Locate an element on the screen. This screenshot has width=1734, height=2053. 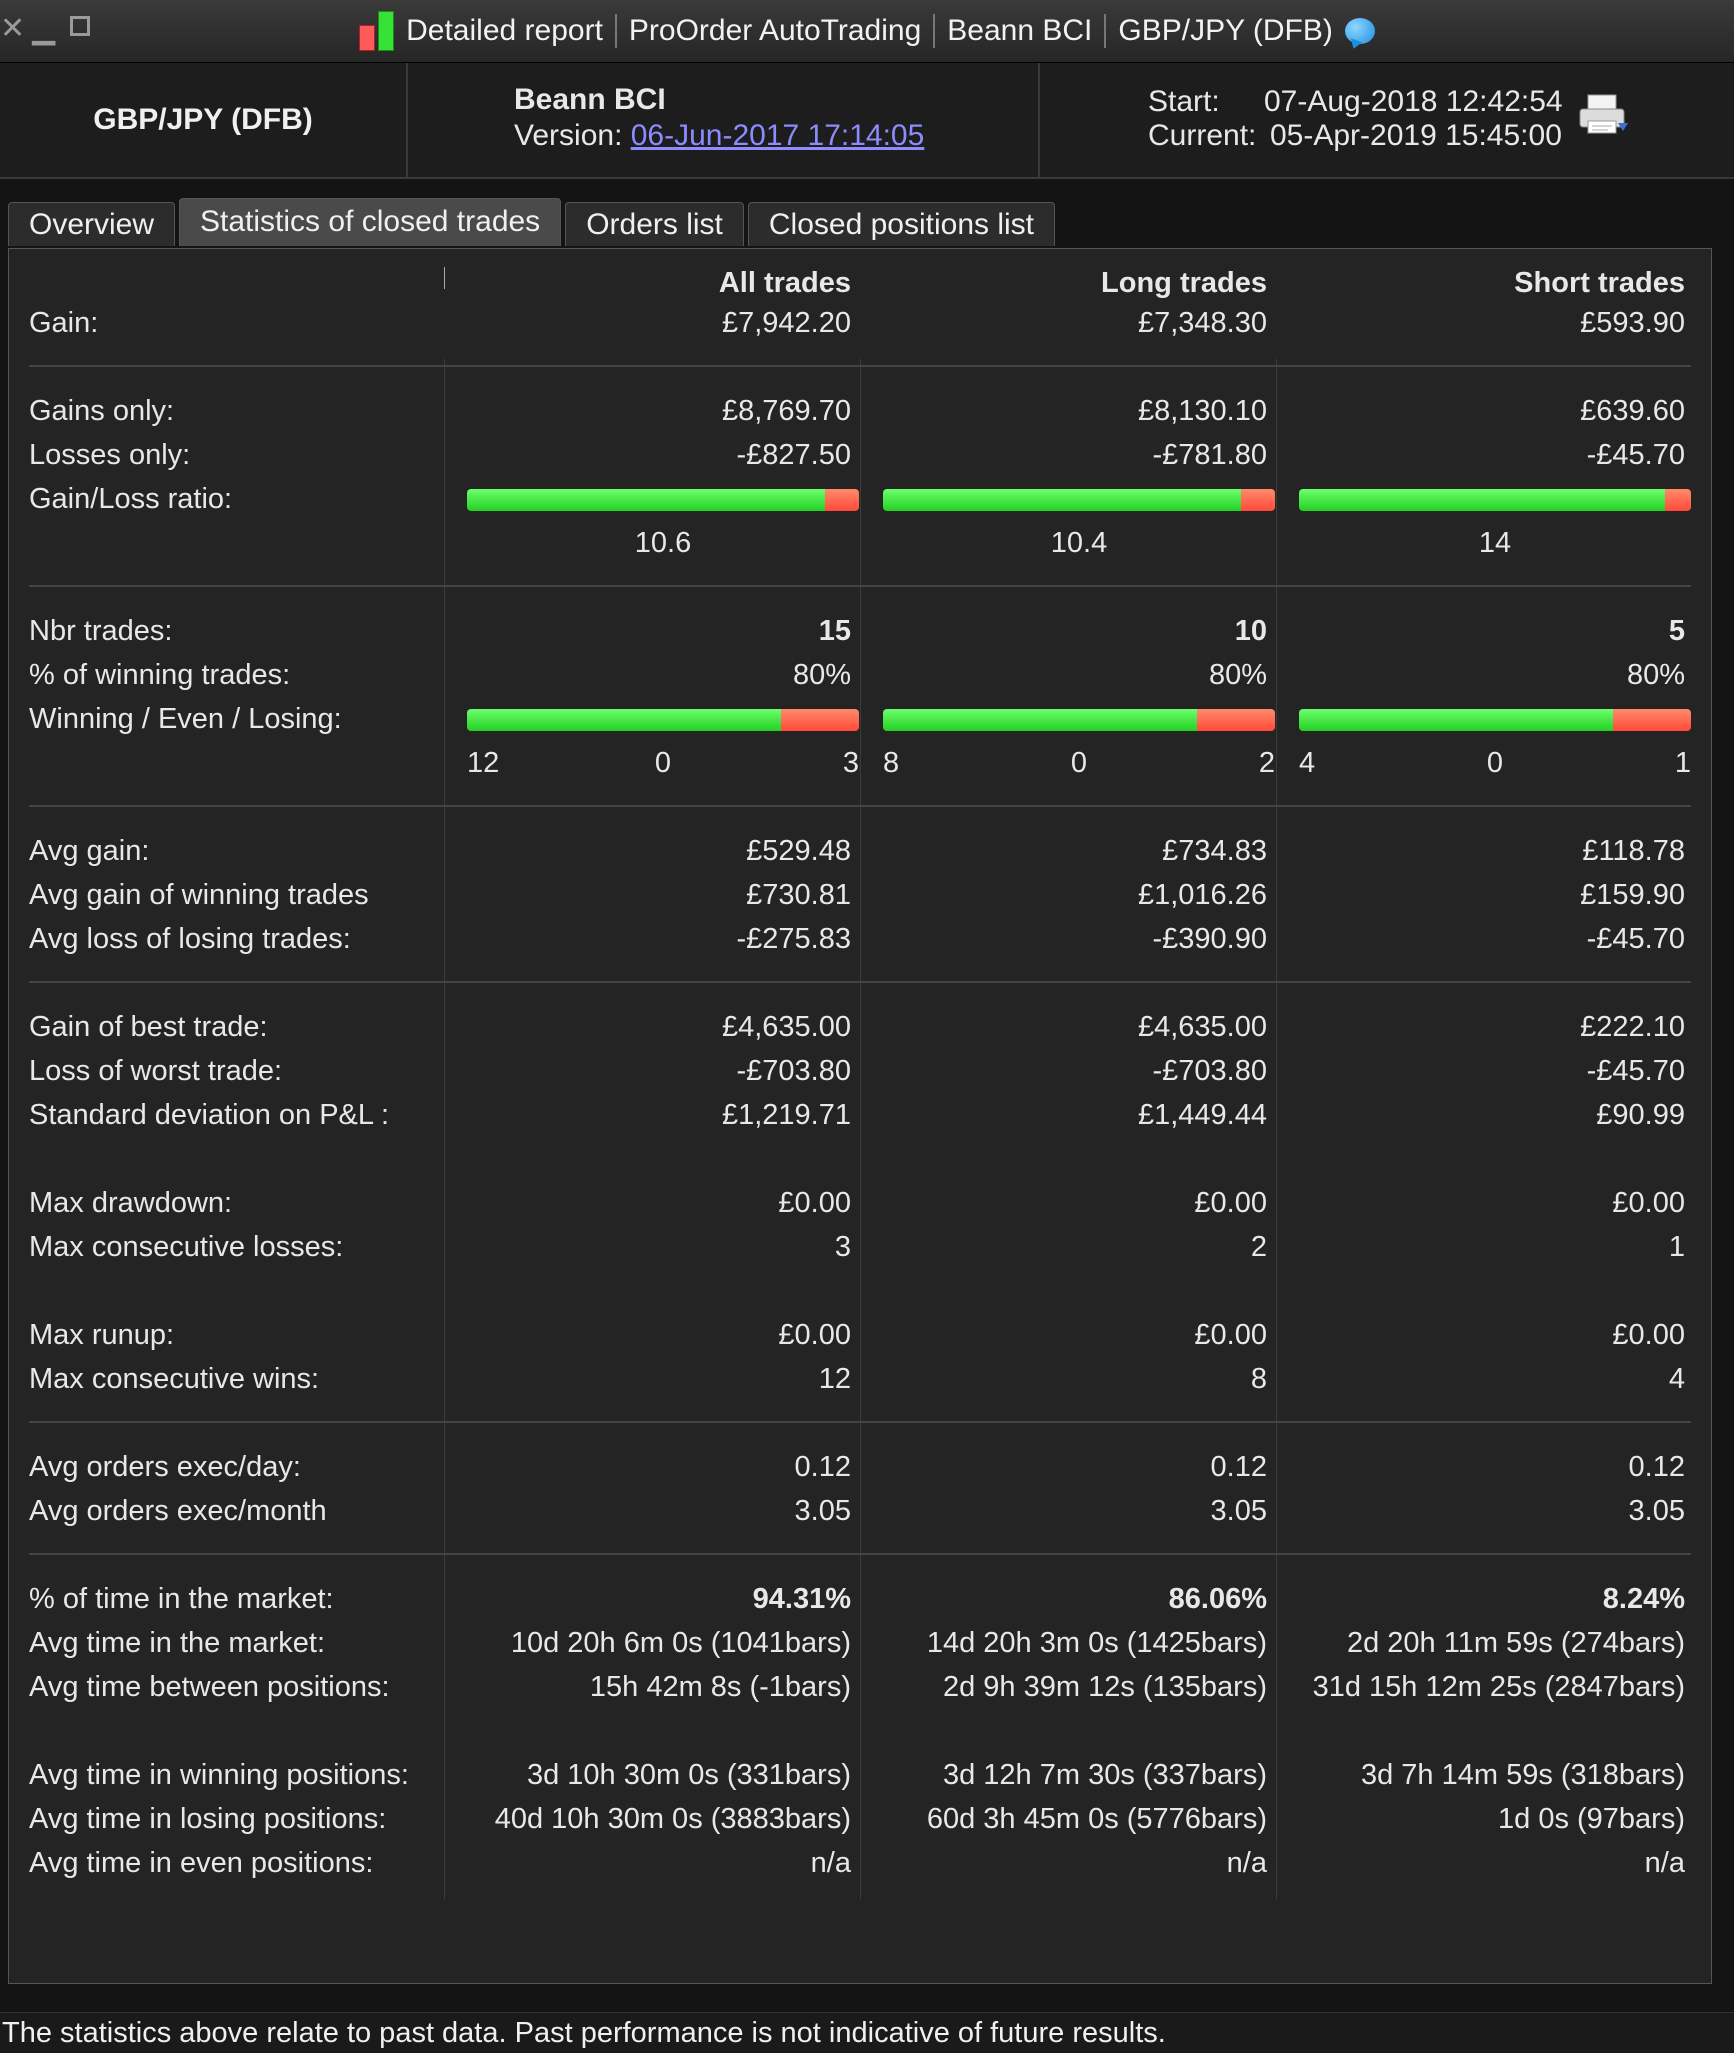
current-value: 05-Apr-2019 15:45:00 is located at coordinates (1416, 135).